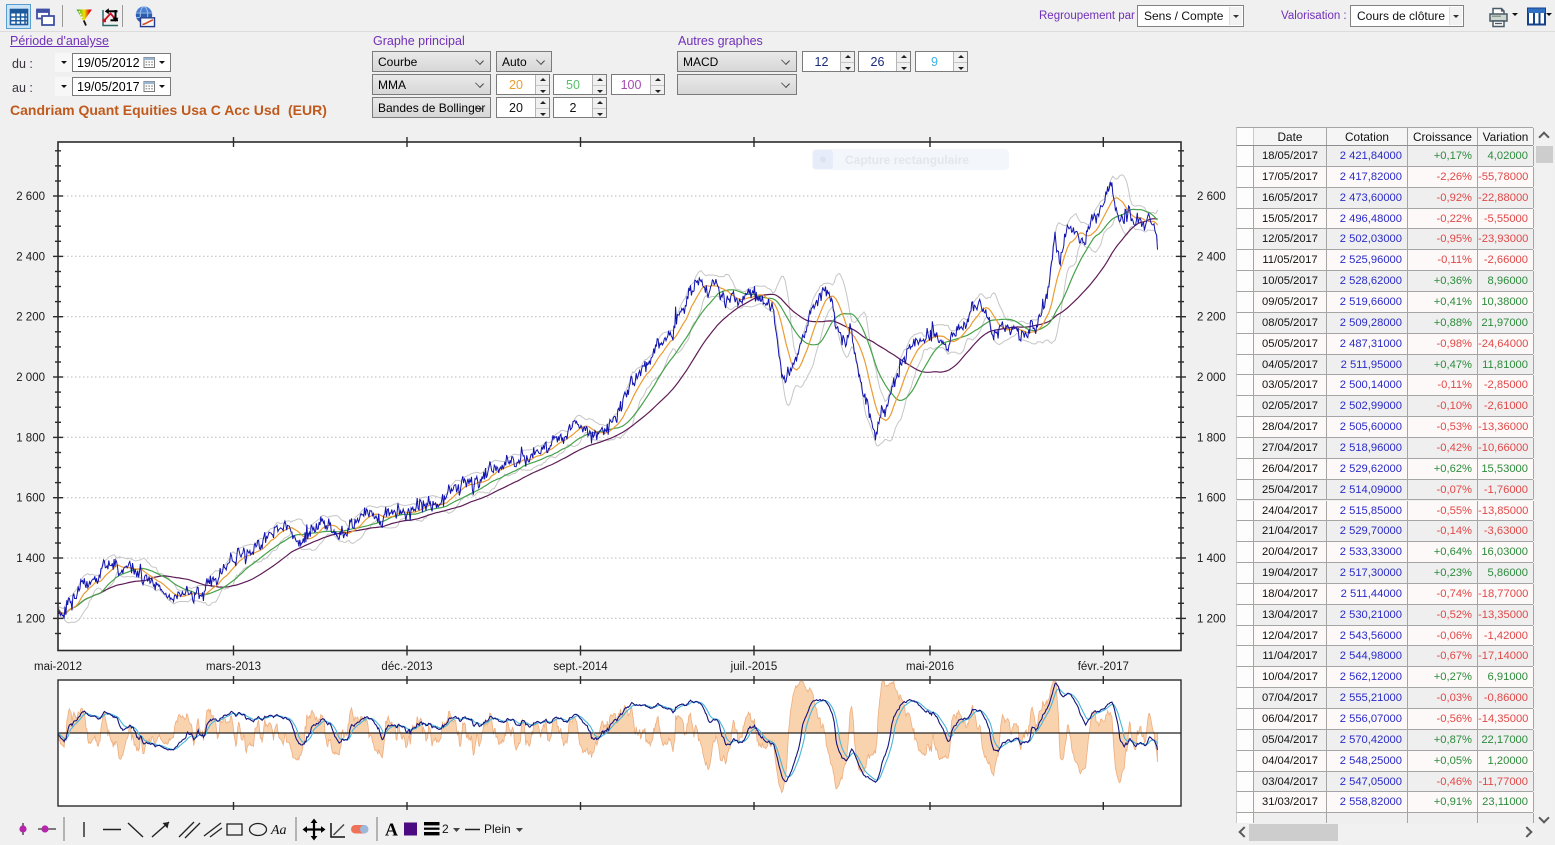  Describe the element at coordinates (930, 667) in the screenshot. I see `svg-text: mai-2016` at that location.